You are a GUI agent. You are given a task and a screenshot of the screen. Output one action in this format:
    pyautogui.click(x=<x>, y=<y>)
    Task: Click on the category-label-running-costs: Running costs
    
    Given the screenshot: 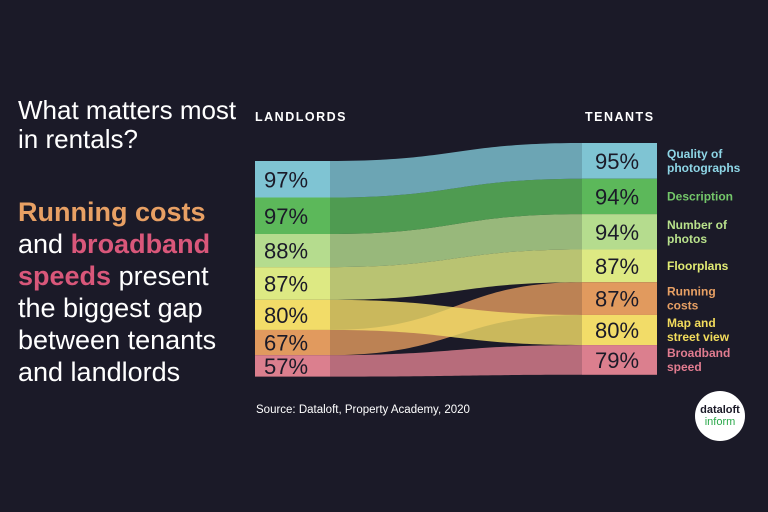 What is the action you would take?
    pyautogui.click(x=691, y=299)
    